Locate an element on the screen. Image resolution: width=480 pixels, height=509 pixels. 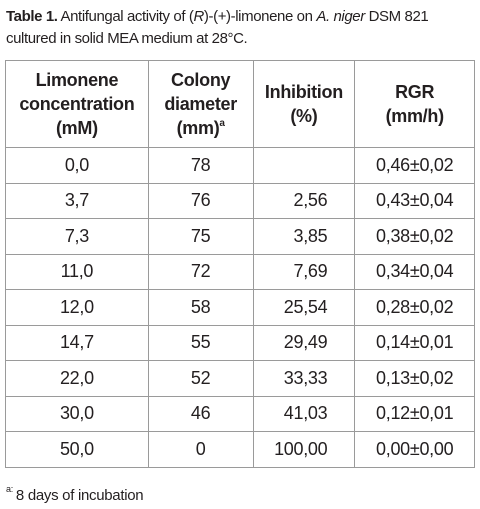
table-cell: 50,0 is located at coordinates (77, 449).